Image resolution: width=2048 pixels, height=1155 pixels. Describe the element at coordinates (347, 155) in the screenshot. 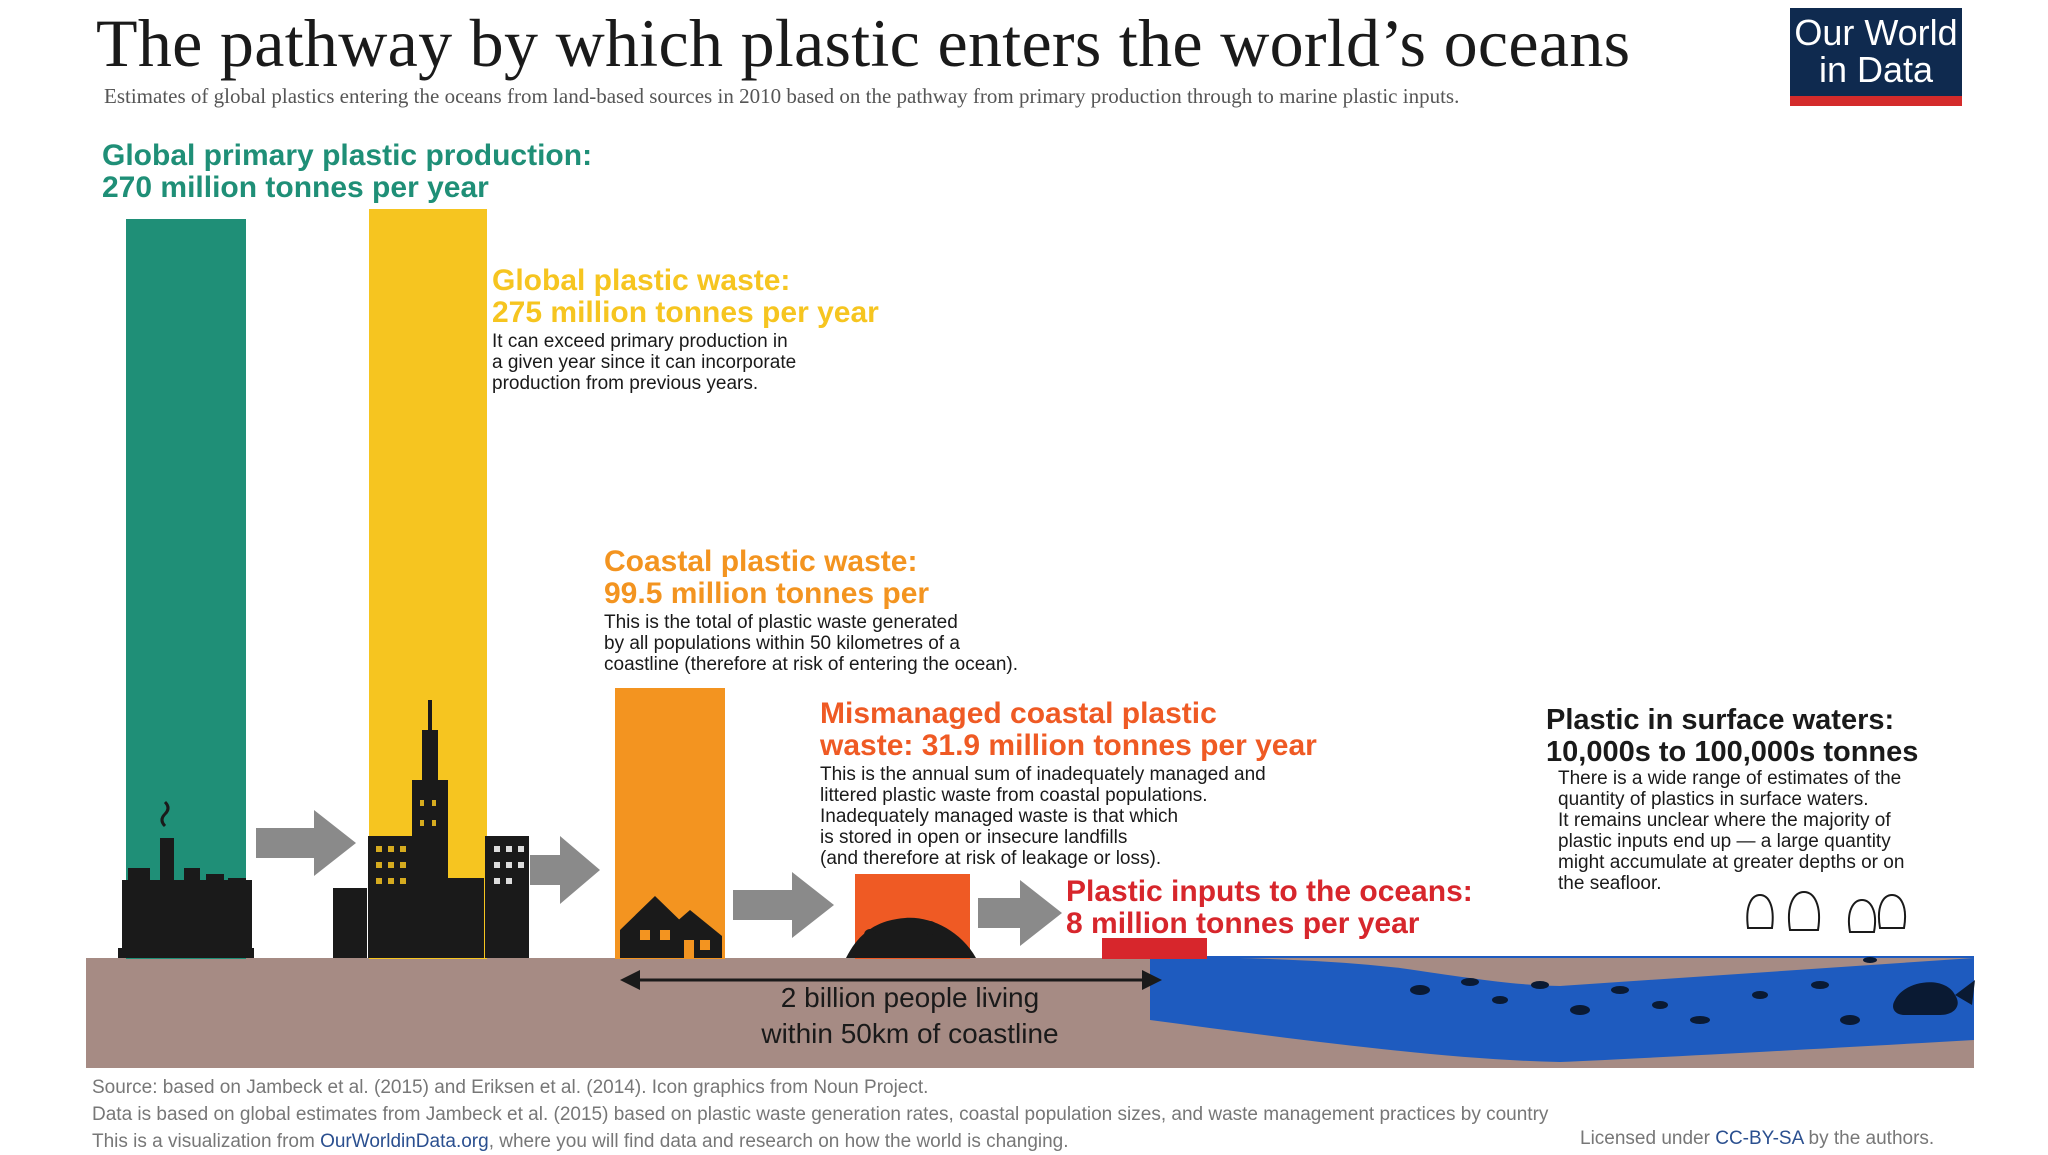

I see `production-heading-line1: Global primary plastic production:` at that location.